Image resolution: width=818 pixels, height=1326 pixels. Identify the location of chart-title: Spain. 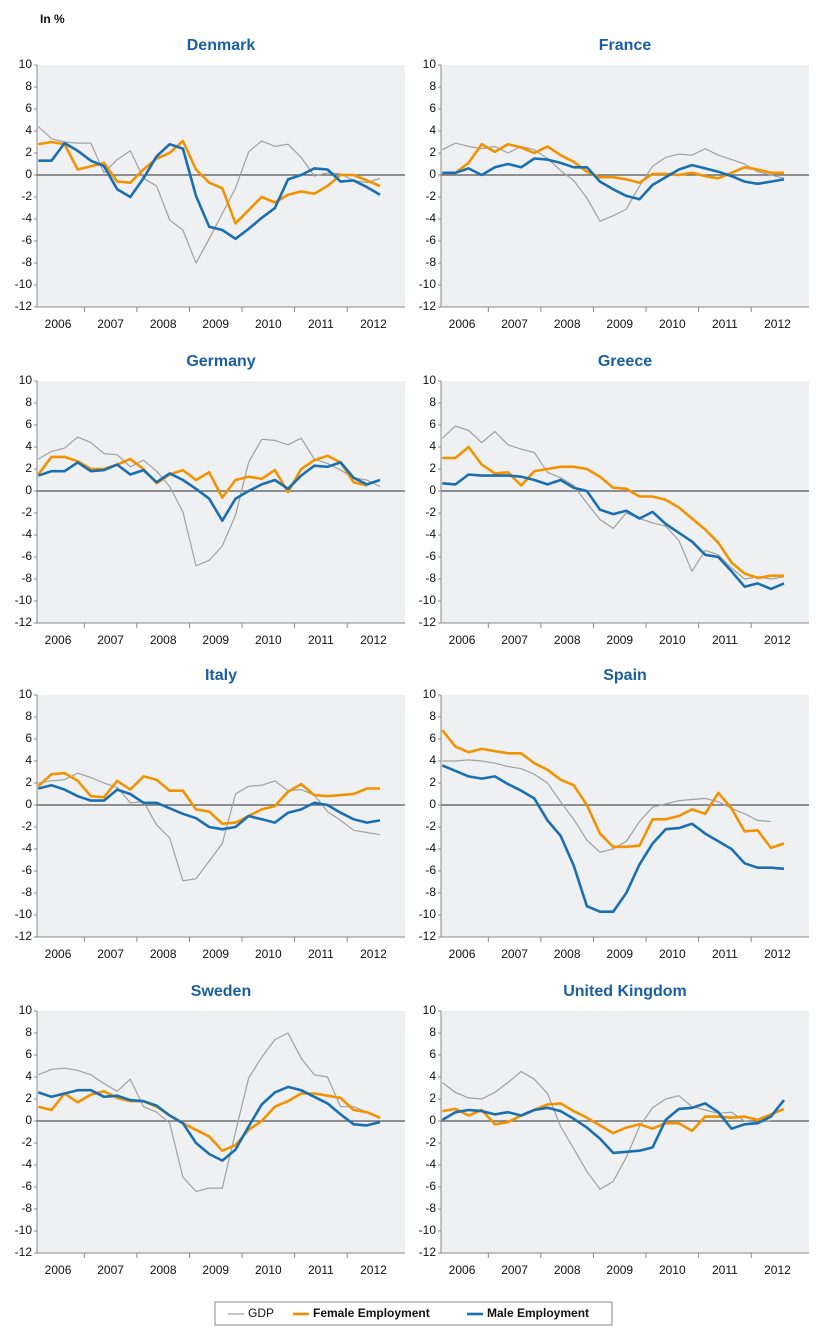
(625, 675).